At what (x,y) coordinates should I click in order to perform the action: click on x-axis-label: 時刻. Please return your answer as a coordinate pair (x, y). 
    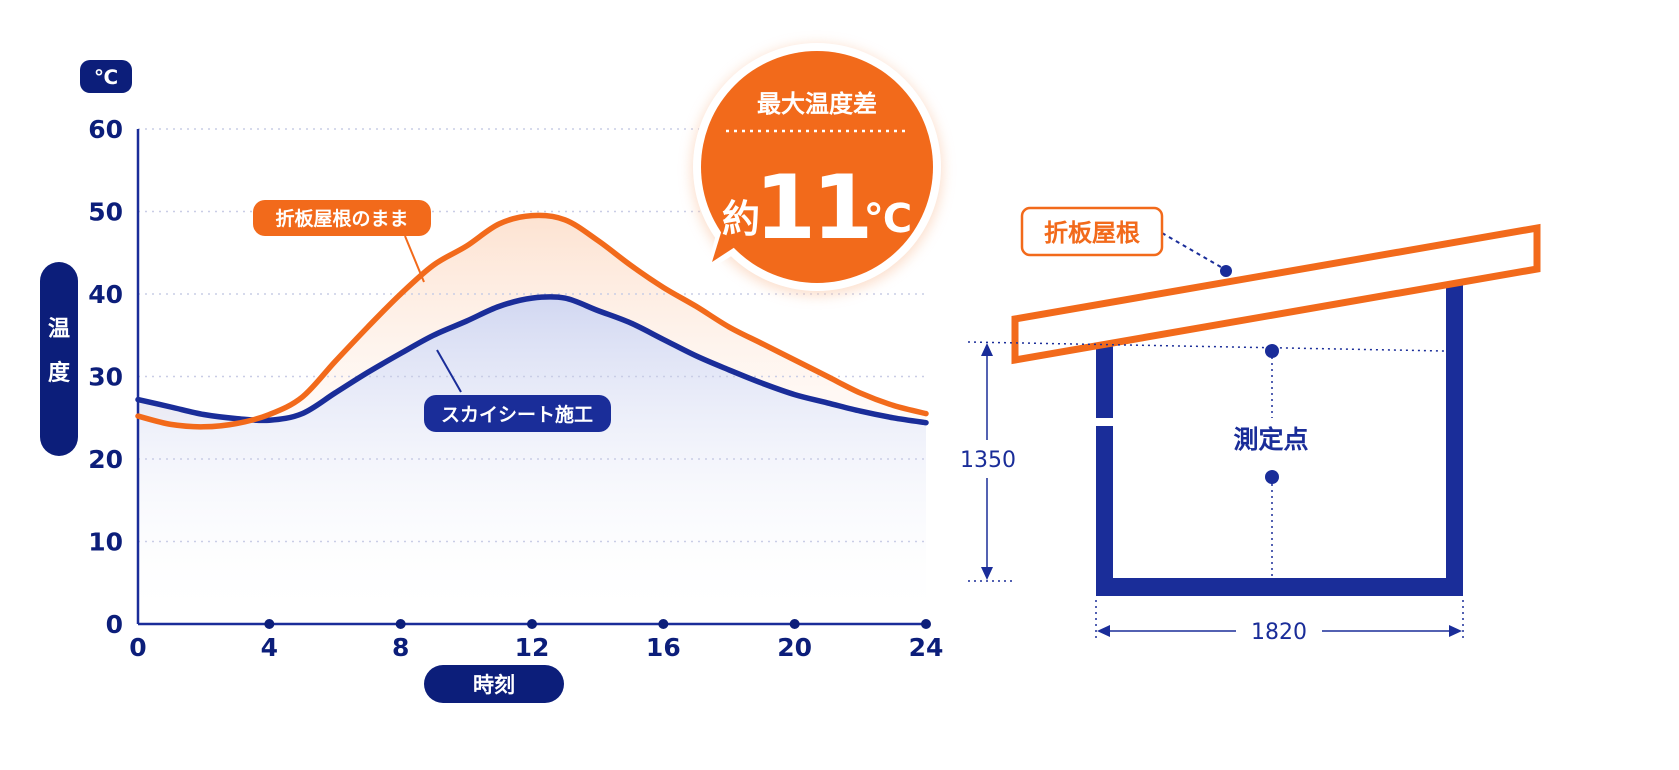
    Looking at the image, I should click on (494, 684).